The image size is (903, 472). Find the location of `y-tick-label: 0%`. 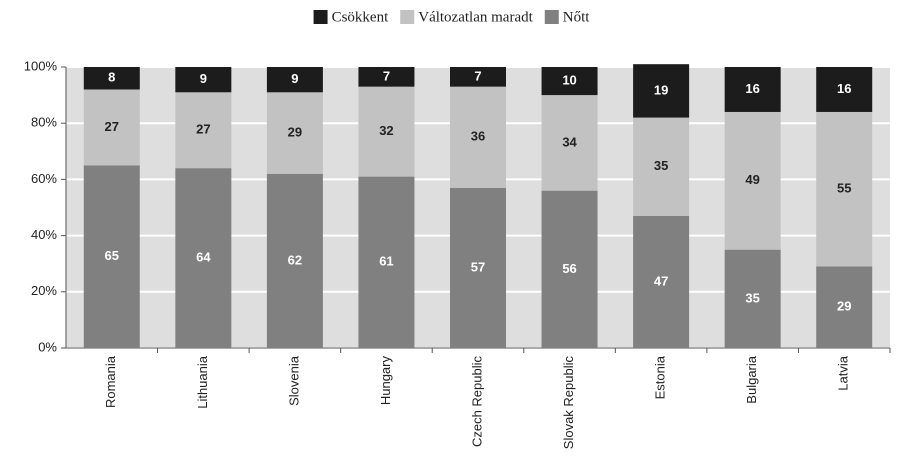

y-tick-label: 0% is located at coordinates (47, 346).